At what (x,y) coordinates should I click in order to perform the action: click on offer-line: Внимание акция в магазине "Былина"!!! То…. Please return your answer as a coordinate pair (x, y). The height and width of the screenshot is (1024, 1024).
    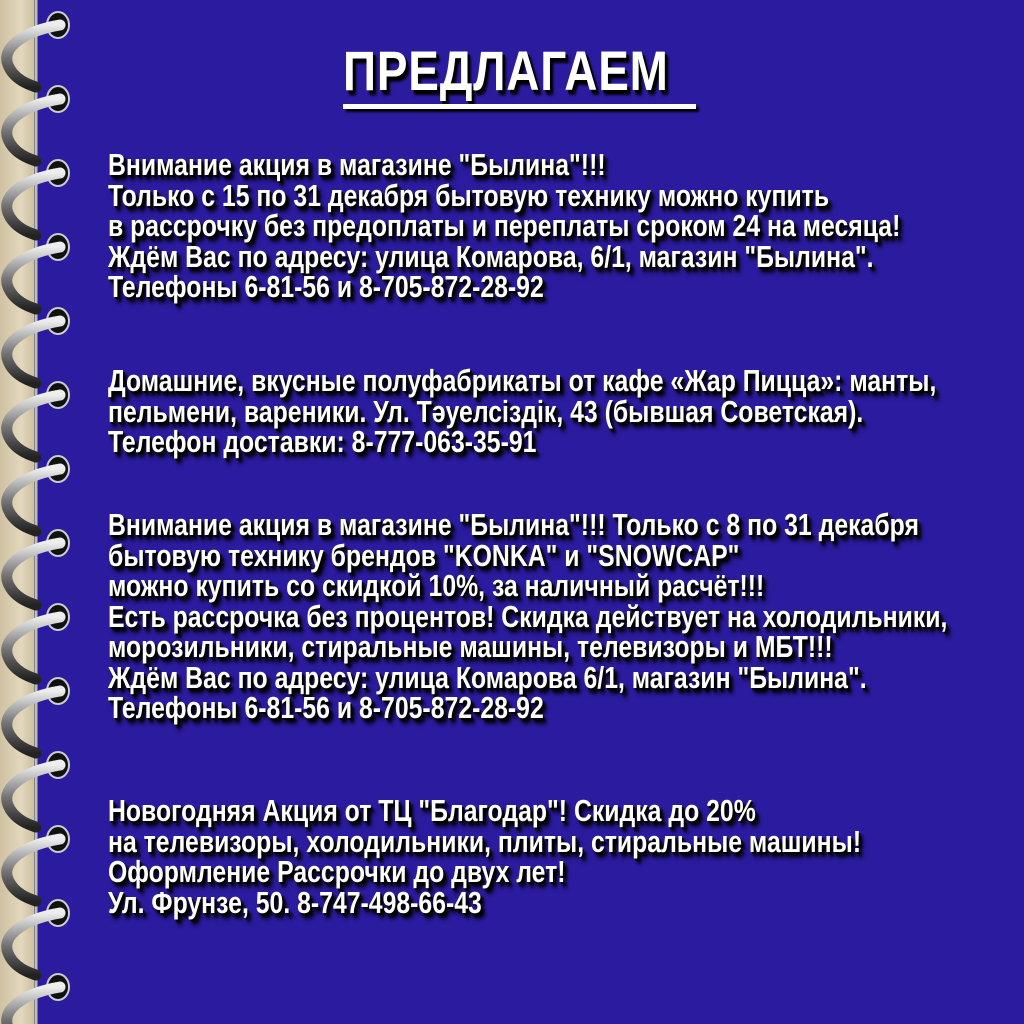
    Looking at the image, I should click on (513, 524).